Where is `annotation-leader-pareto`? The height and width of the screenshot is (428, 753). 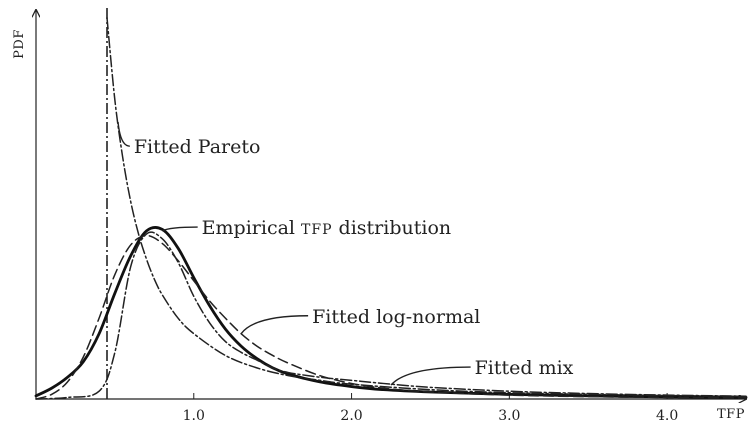 annotation-leader-pareto is located at coordinates (123, 134).